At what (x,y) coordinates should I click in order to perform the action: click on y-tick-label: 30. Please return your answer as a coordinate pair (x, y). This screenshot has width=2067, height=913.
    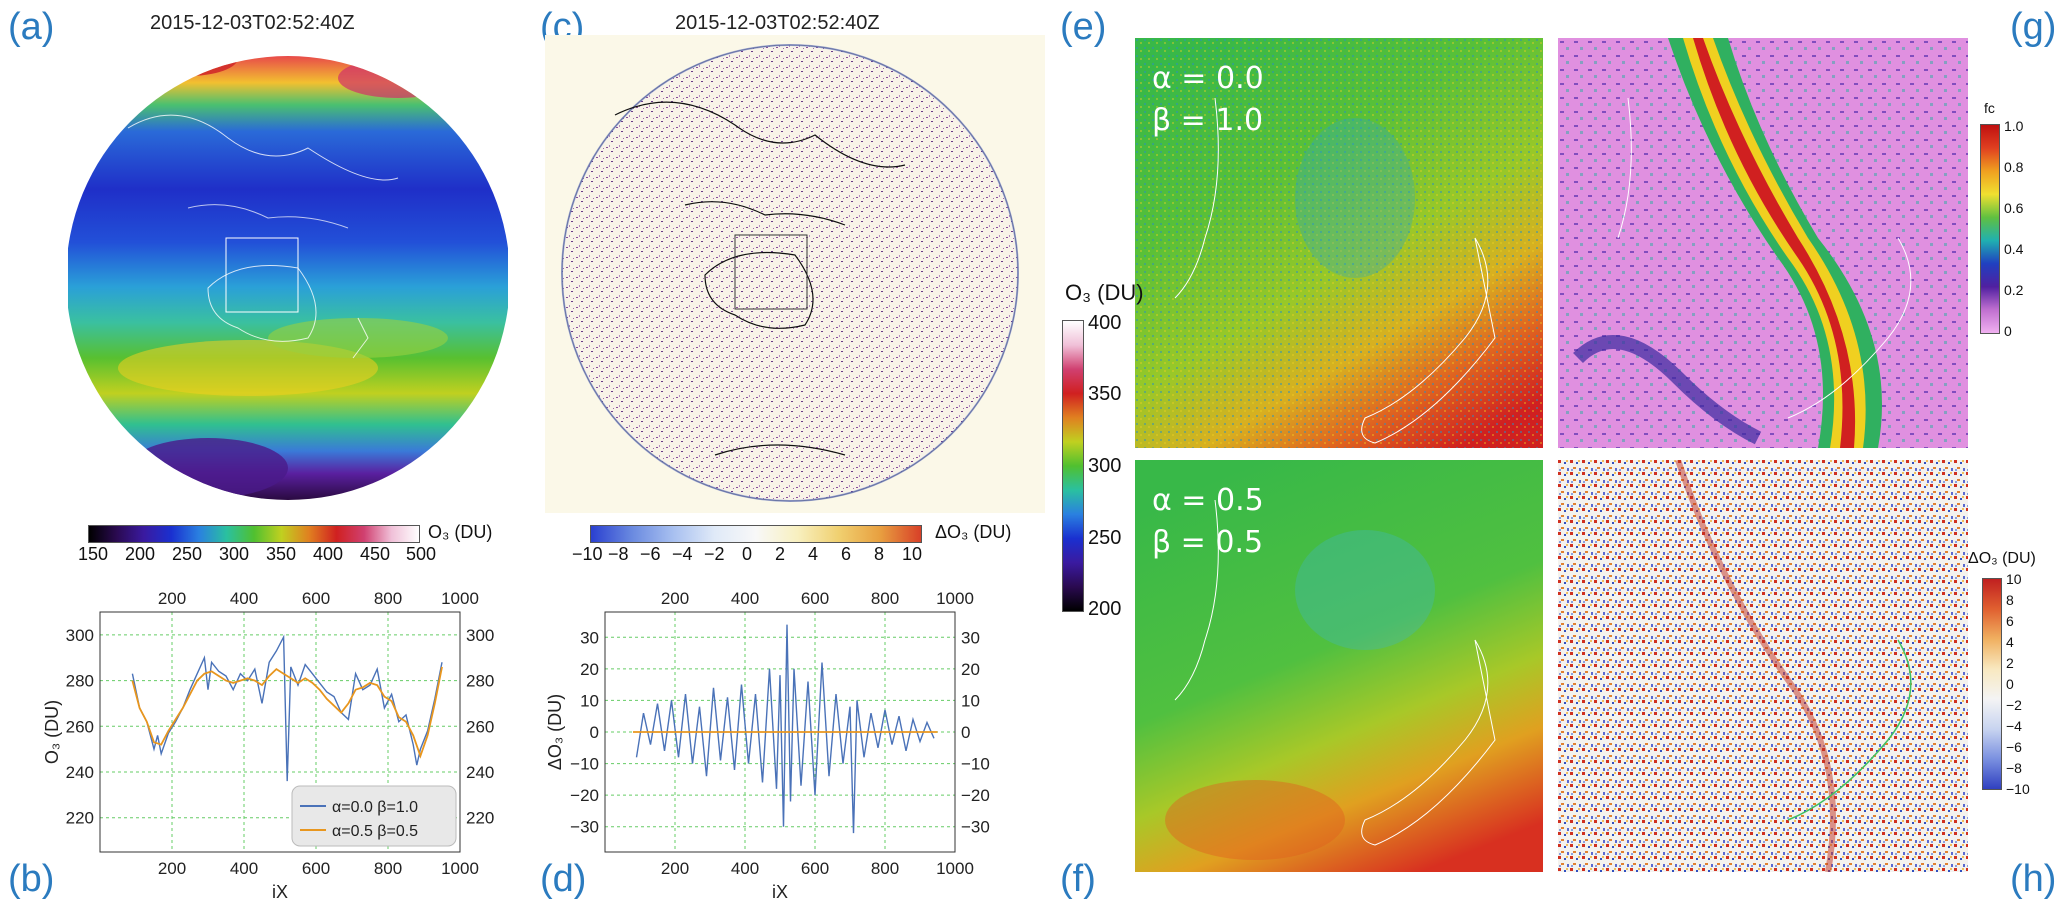
    Looking at the image, I should click on (589, 637).